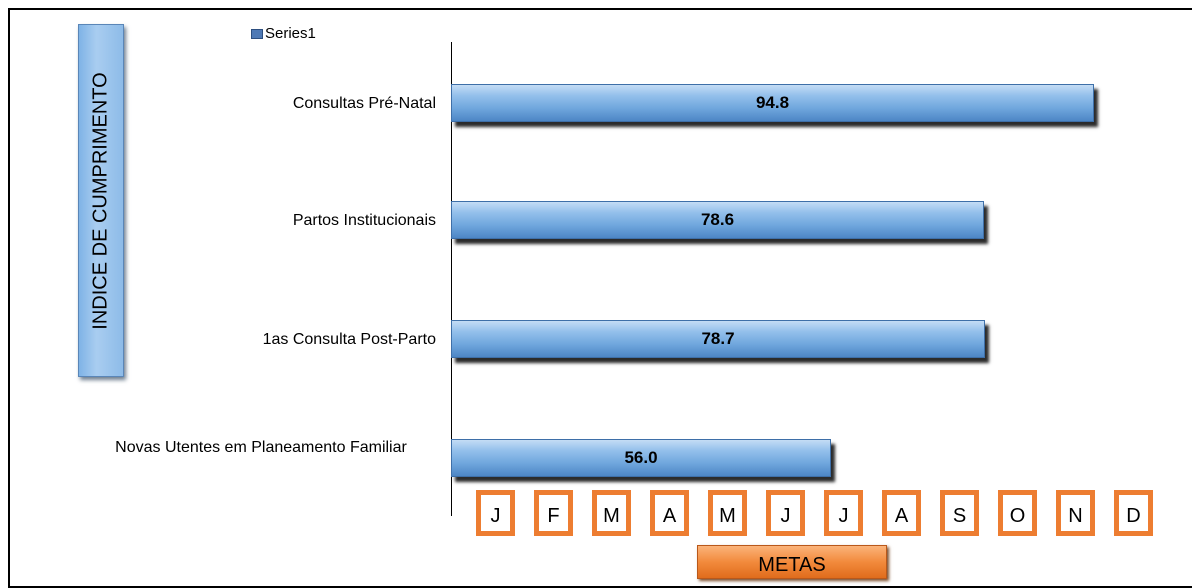  Describe the element at coordinates (495, 513) in the screenshot. I see `month-box-1: J` at that location.